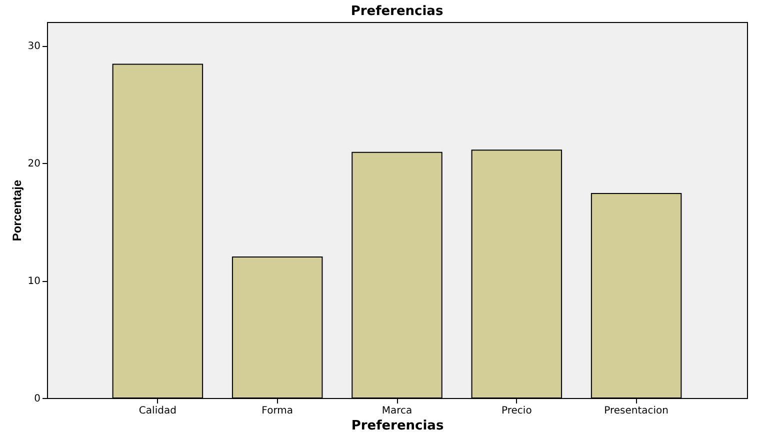 Image resolution: width=757 pixels, height=437 pixels. I want to click on y-tick-label: 30, so click(34, 46).